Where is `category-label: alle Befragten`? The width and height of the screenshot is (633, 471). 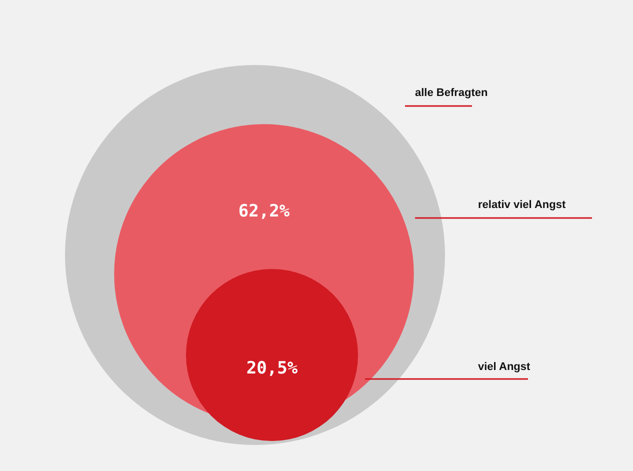 category-label: alle Befragten is located at coordinates (451, 93).